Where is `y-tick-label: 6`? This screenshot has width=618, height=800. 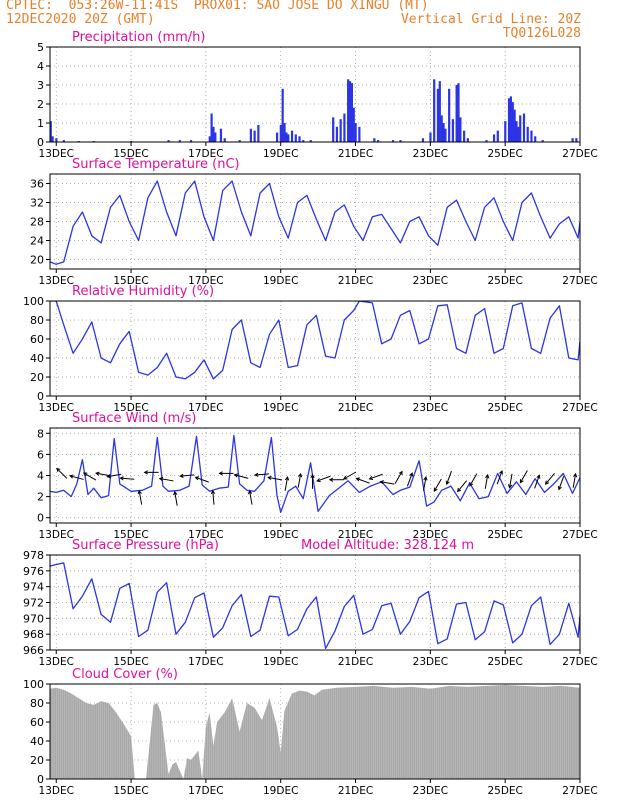 y-tick-label: 6 is located at coordinates (40, 454).